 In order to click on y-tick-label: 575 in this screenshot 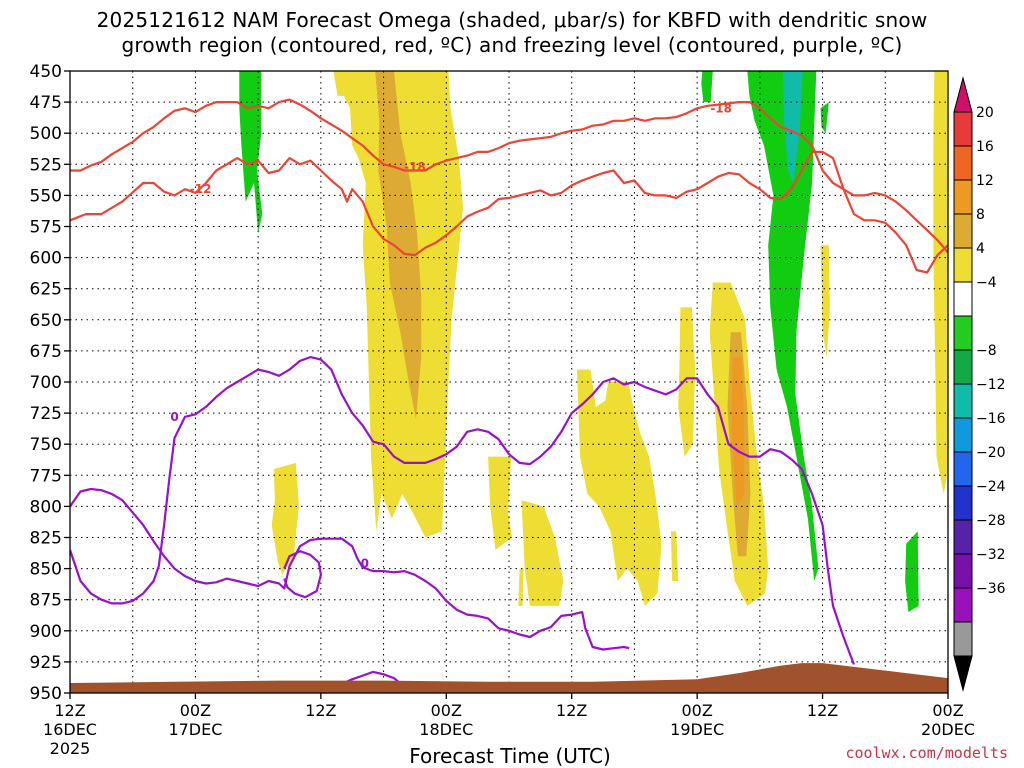, I will do `click(46, 228)`.